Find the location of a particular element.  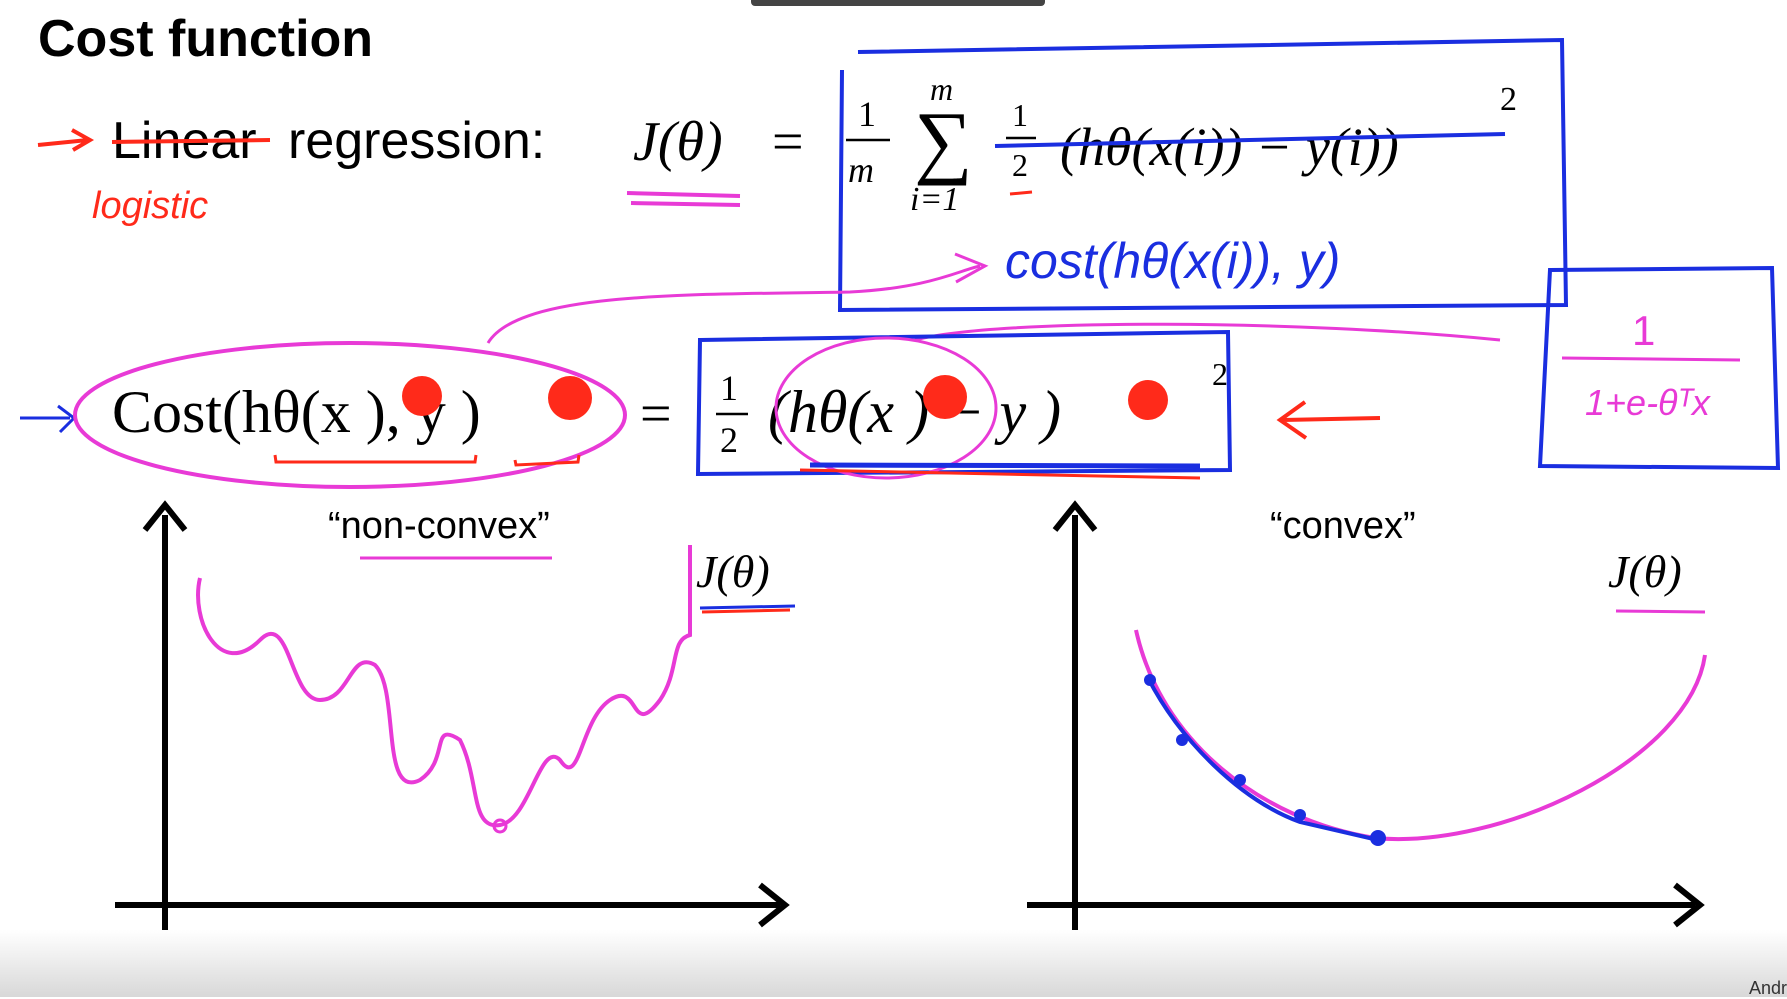

gradient-steps is located at coordinates (1262, 759).